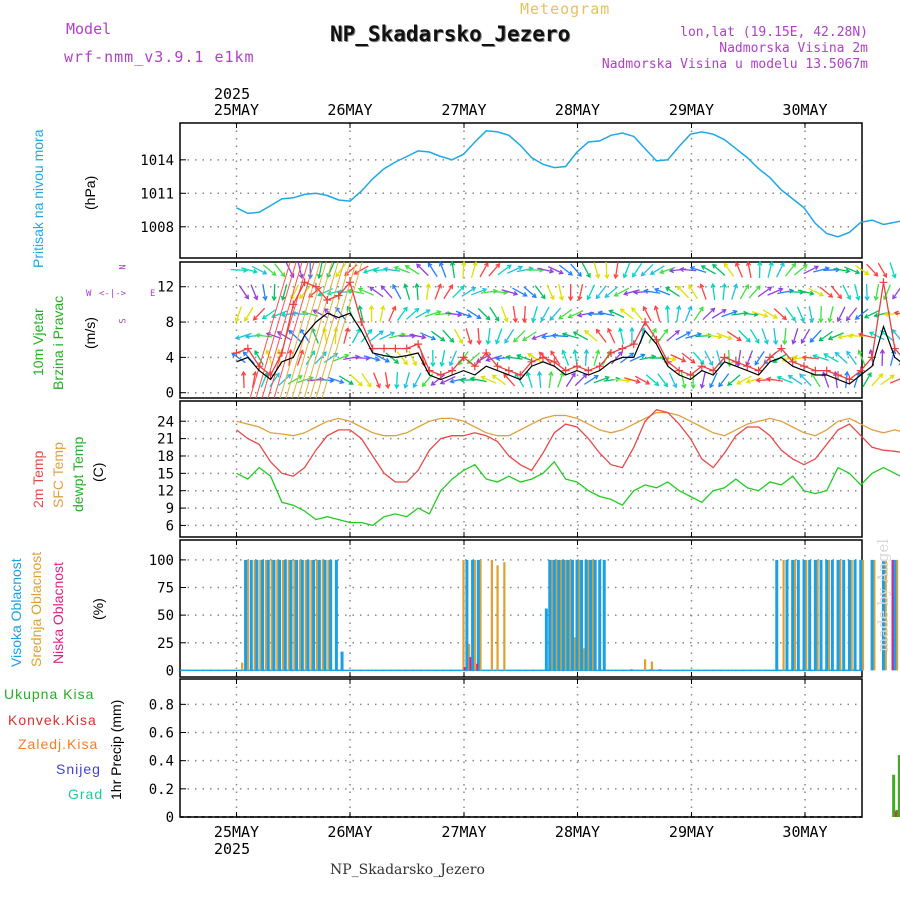 The height and width of the screenshot is (900, 900). I want to click on y-tick-label: 1008, so click(157, 228).